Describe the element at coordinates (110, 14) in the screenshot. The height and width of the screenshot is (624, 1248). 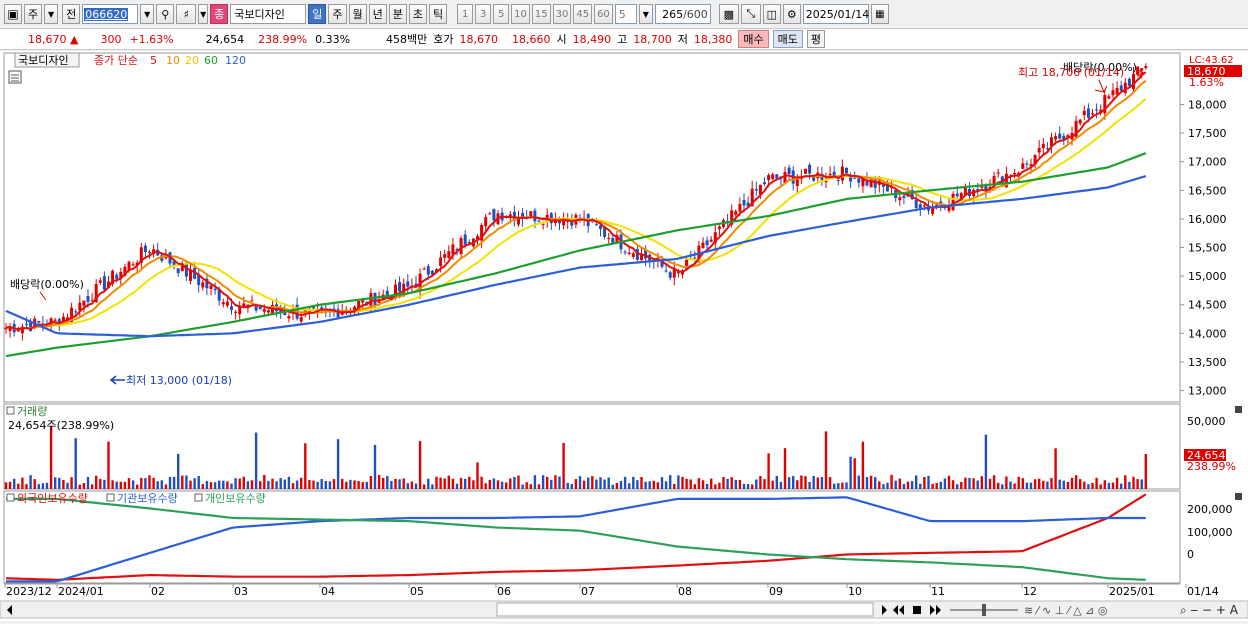
I see `stock-code-input: 066620` at that location.